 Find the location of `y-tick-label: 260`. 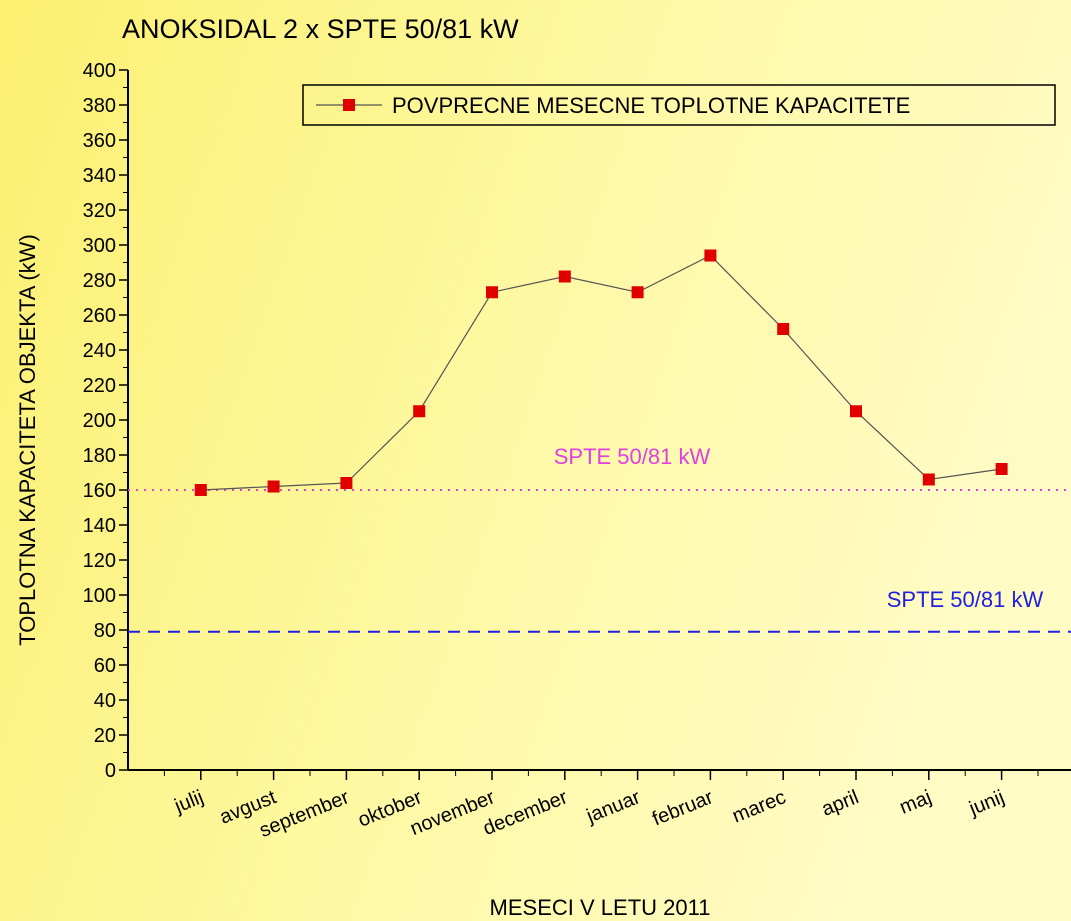

y-tick-label: 260 is located at coordinates (99, 316).